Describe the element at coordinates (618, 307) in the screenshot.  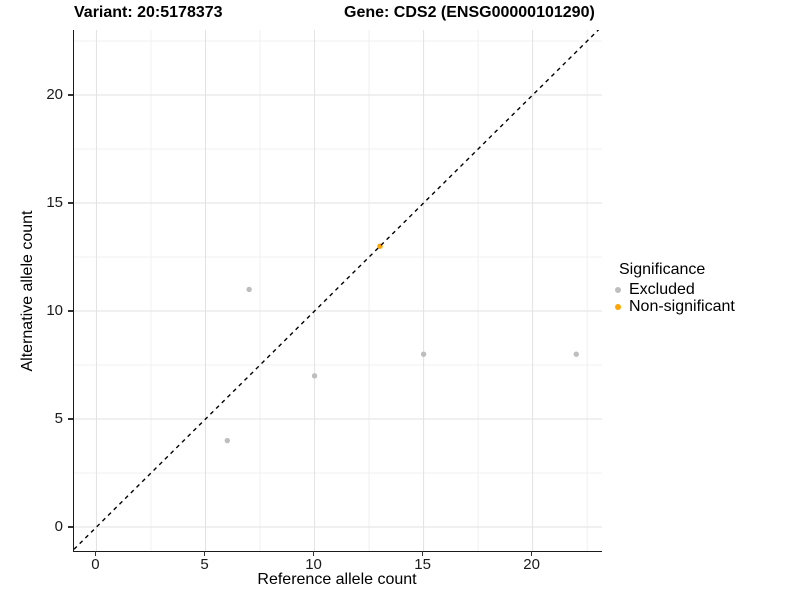
I see `non-significant-dot-icon` at that location.